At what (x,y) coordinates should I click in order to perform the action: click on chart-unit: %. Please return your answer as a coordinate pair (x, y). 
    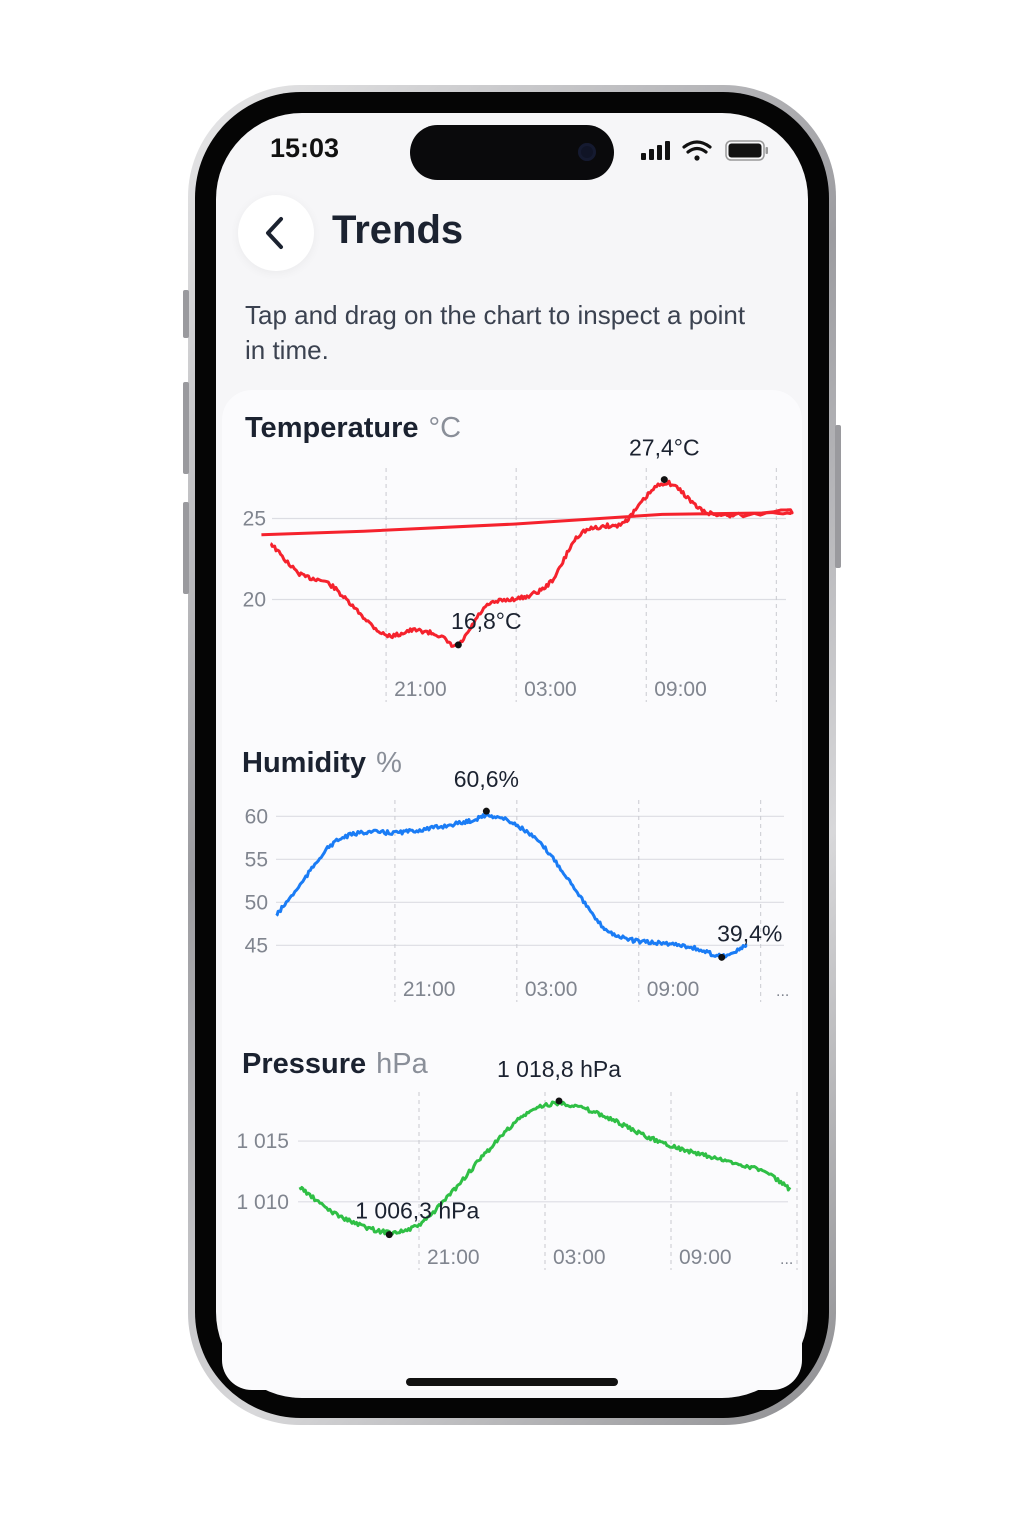
    Looking at the image, I should click on (389, 763).